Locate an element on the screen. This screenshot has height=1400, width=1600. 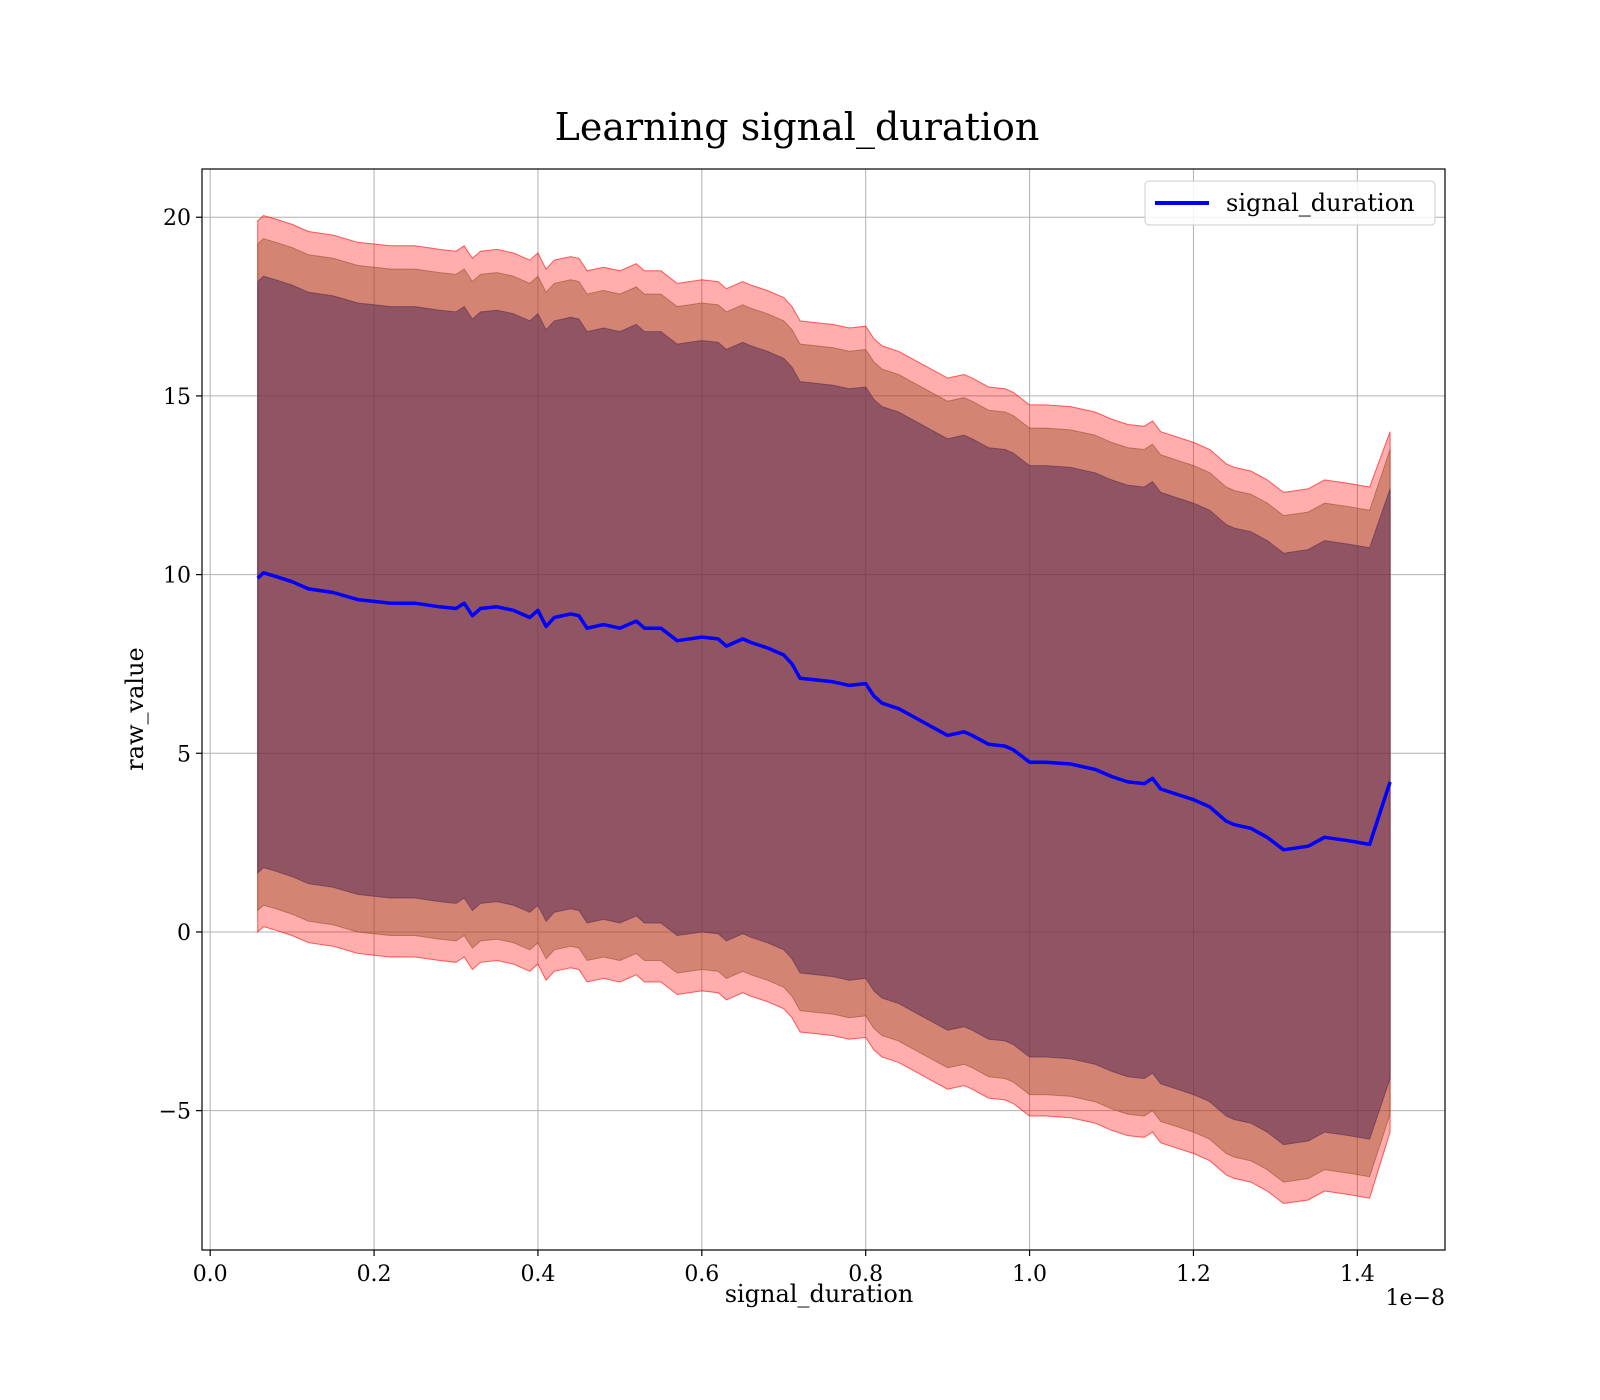
x-tick-label: 1.2 is located at coordinates (1193, 1274).